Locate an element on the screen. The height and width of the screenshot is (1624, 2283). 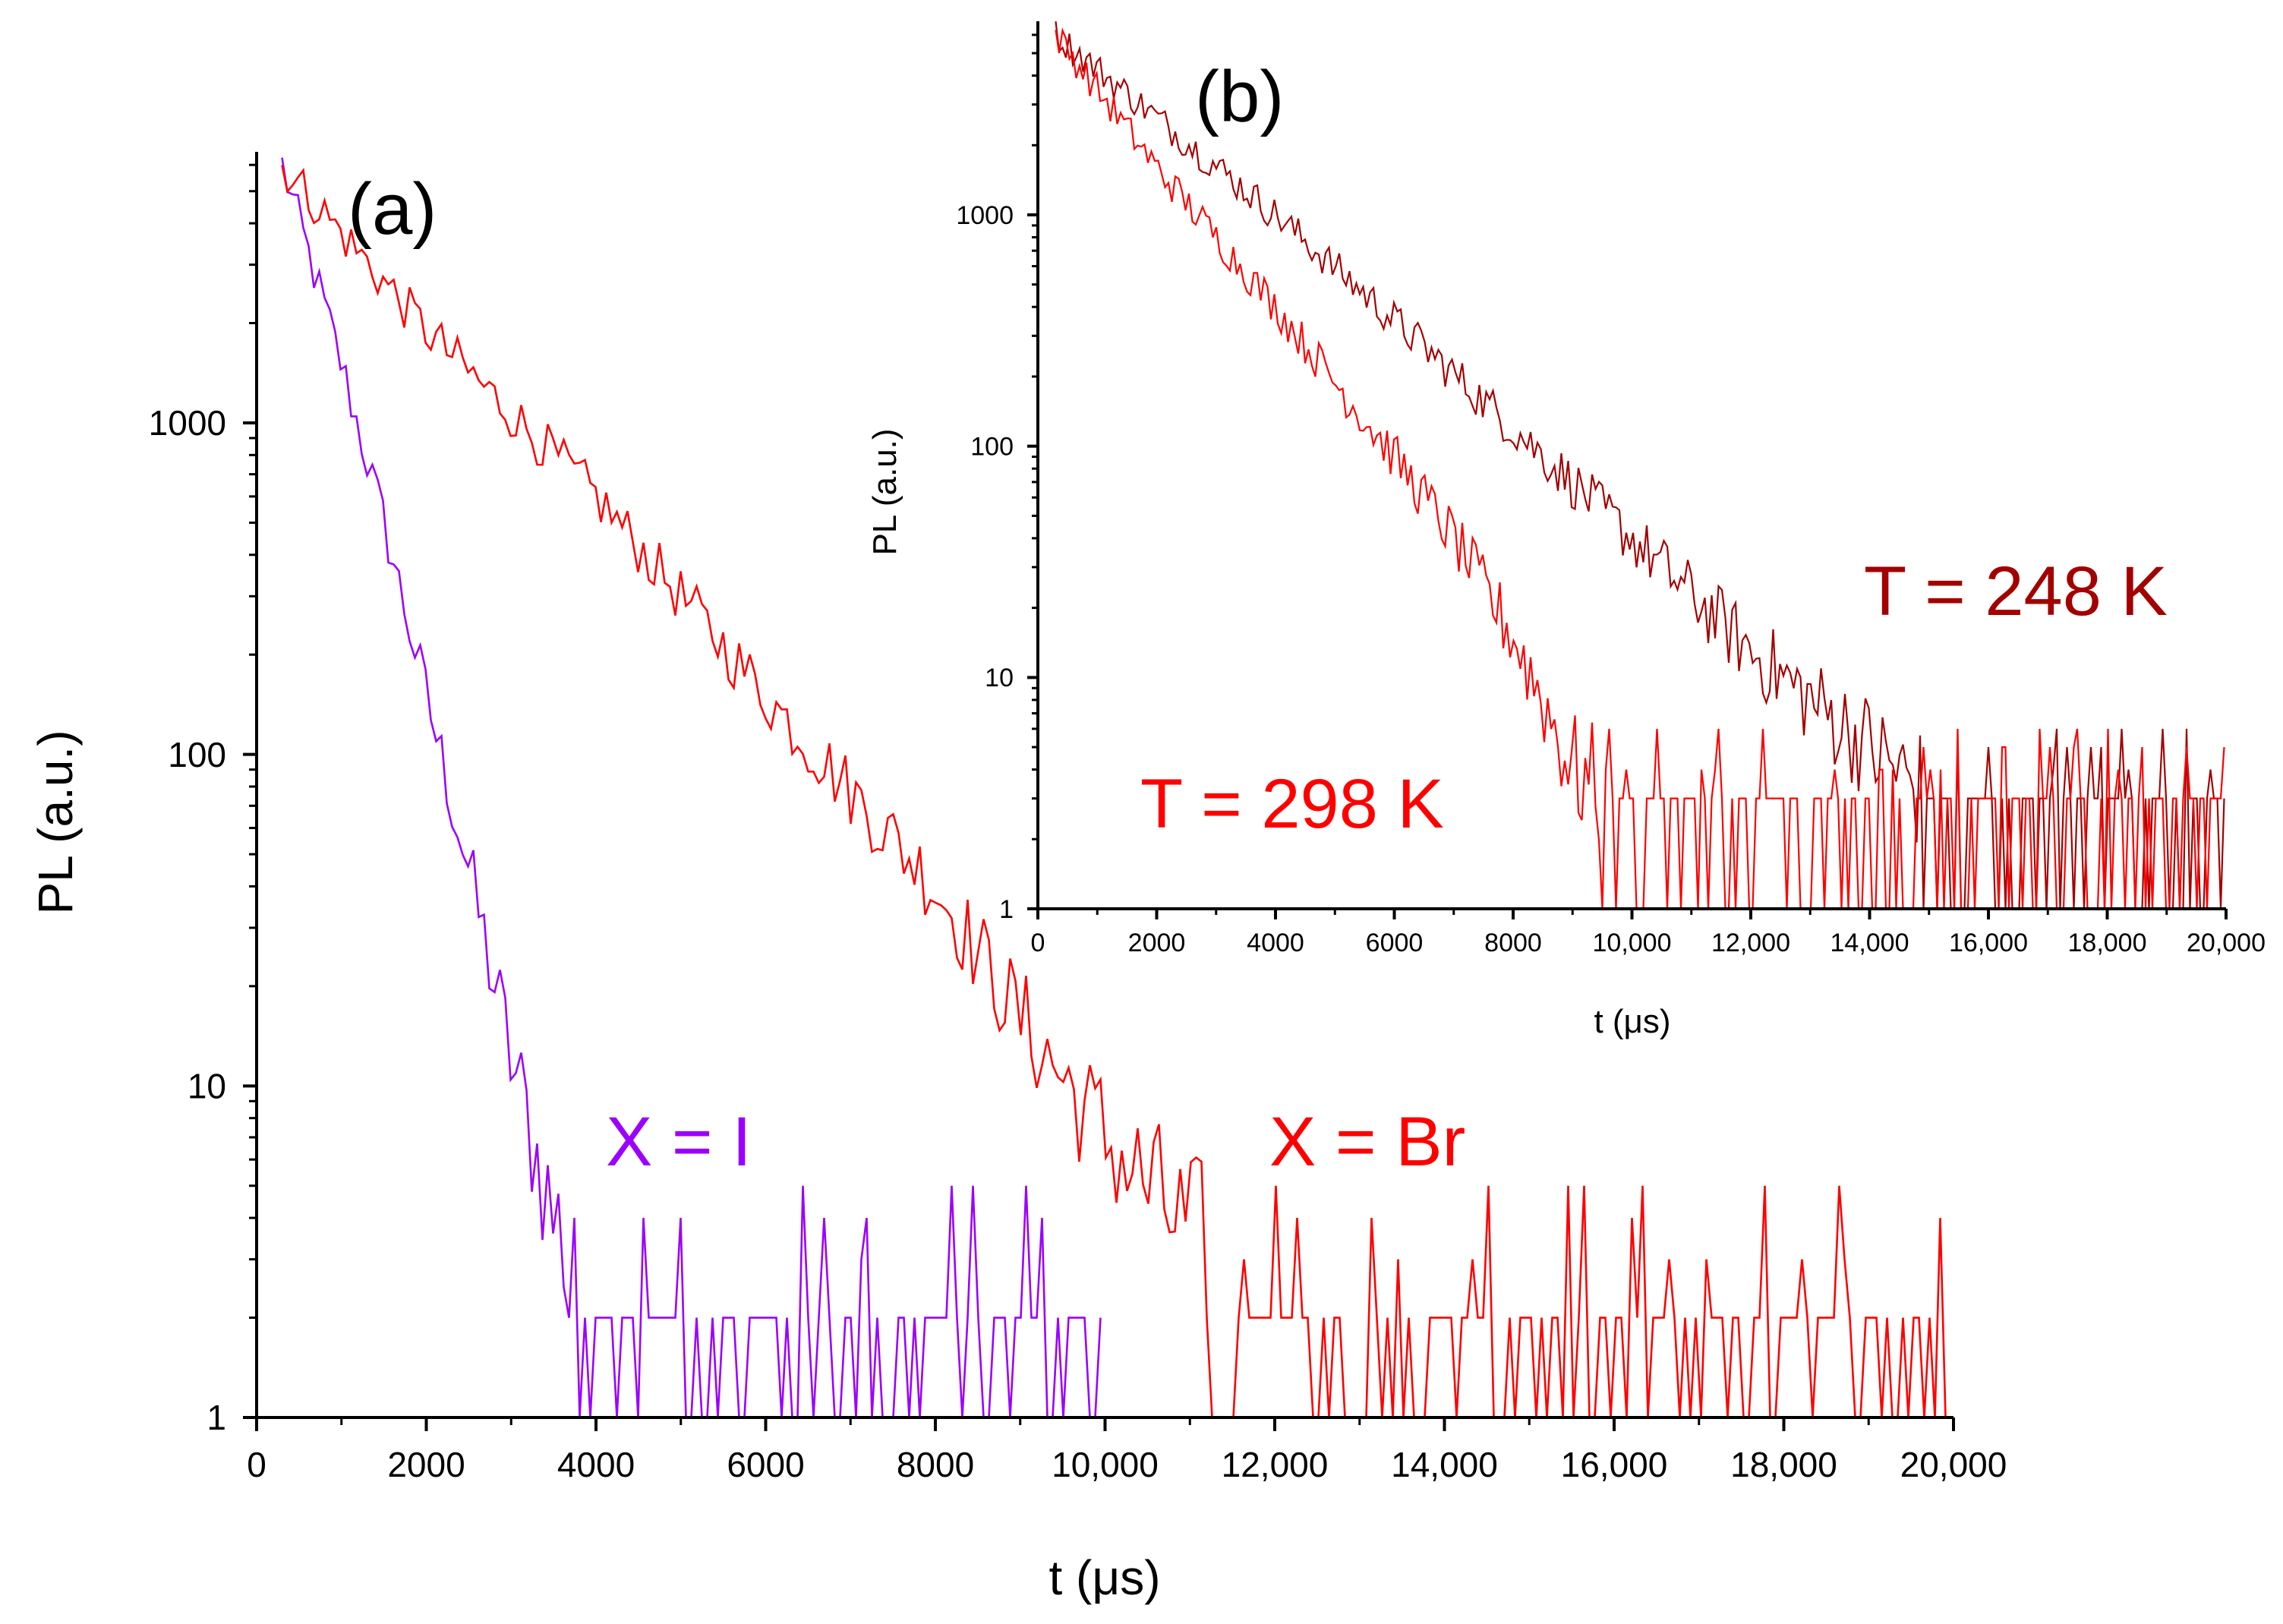
panel-a-x-axis-label: t (μs) is located at coordinates (1104, 1578).